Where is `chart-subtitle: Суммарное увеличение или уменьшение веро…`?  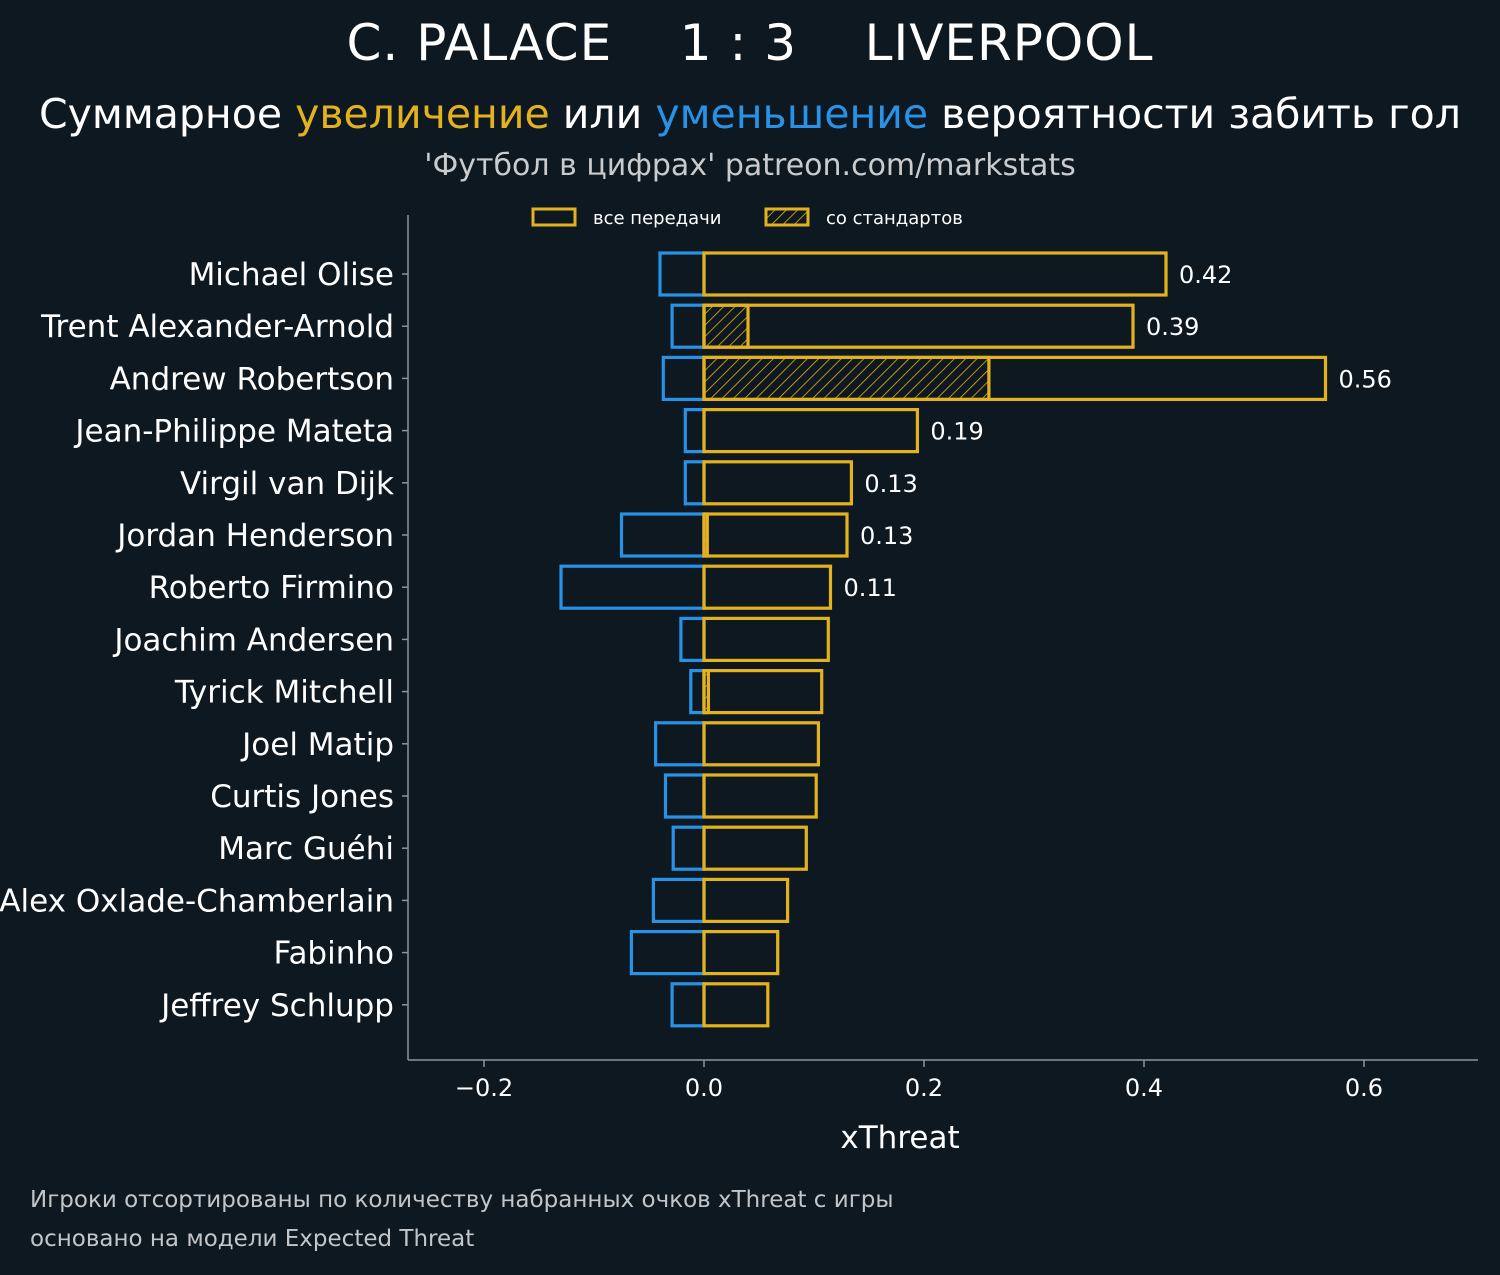 chart-subtitle: Суммарное увеличение или уменьшение веро… is located at coordinates (750, 114).